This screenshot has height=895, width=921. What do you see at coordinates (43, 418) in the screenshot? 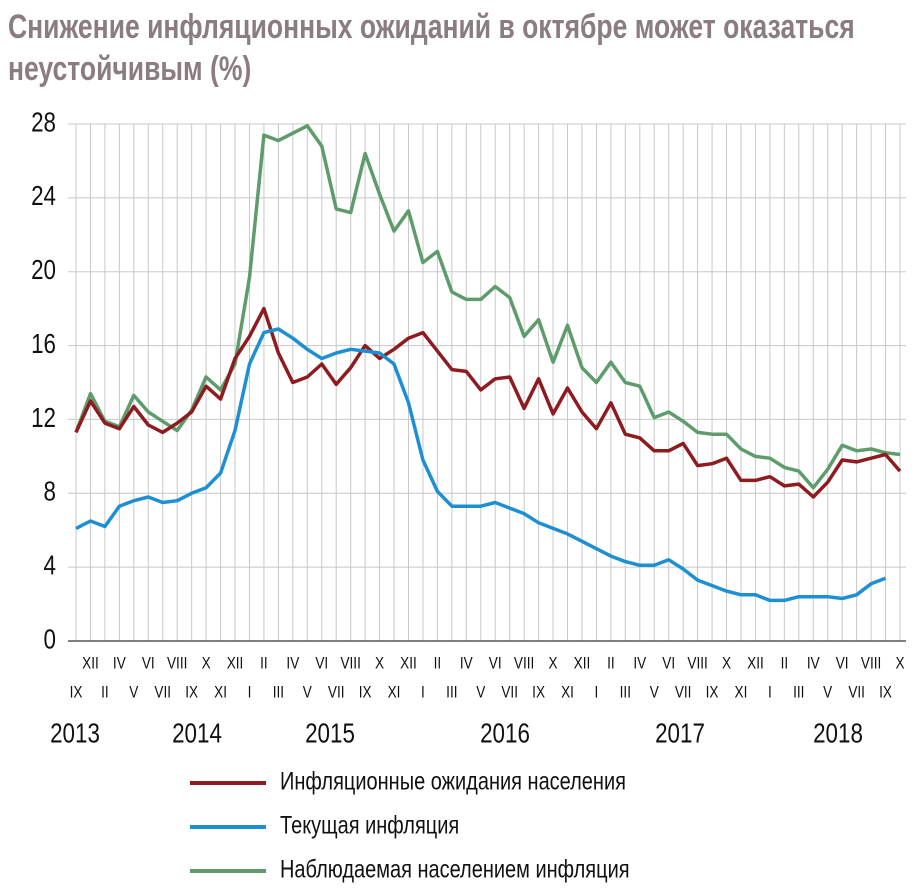
I see `y-tick-label: 12` at bounding box center [43, 418].